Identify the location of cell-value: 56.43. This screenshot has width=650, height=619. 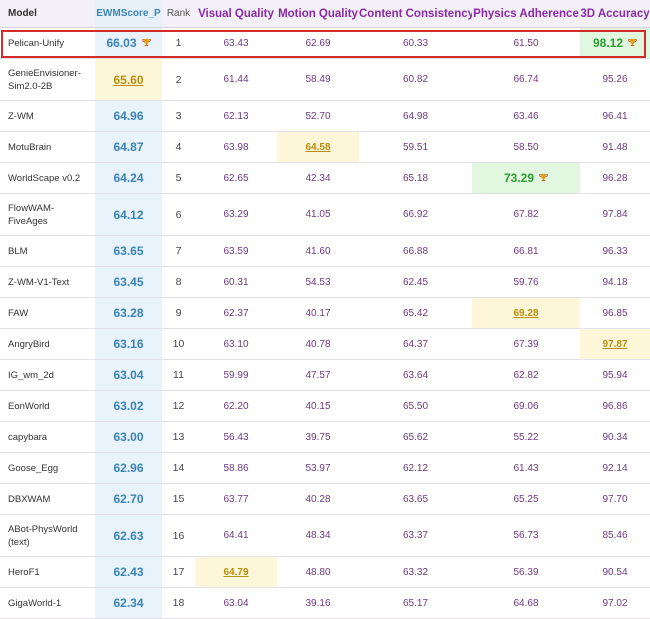
(236, 437).